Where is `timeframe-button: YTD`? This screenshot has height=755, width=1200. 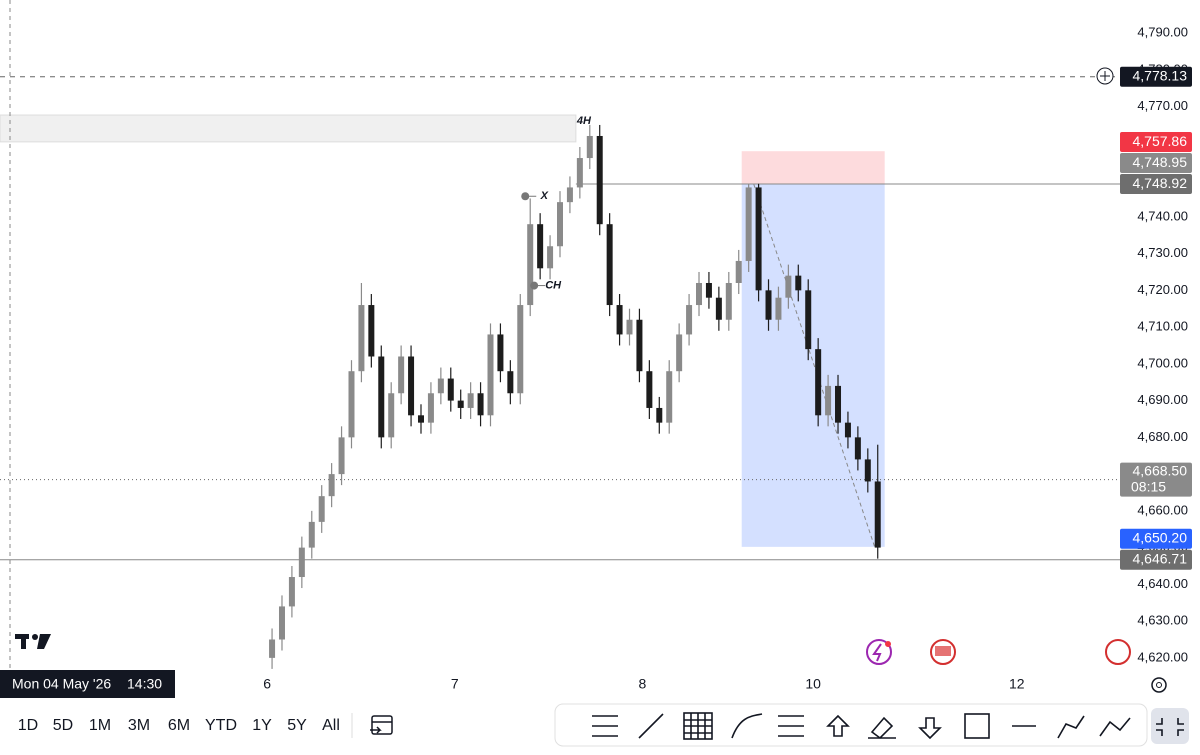 timeframe-button: YTD is located at coordinates (221, 725).